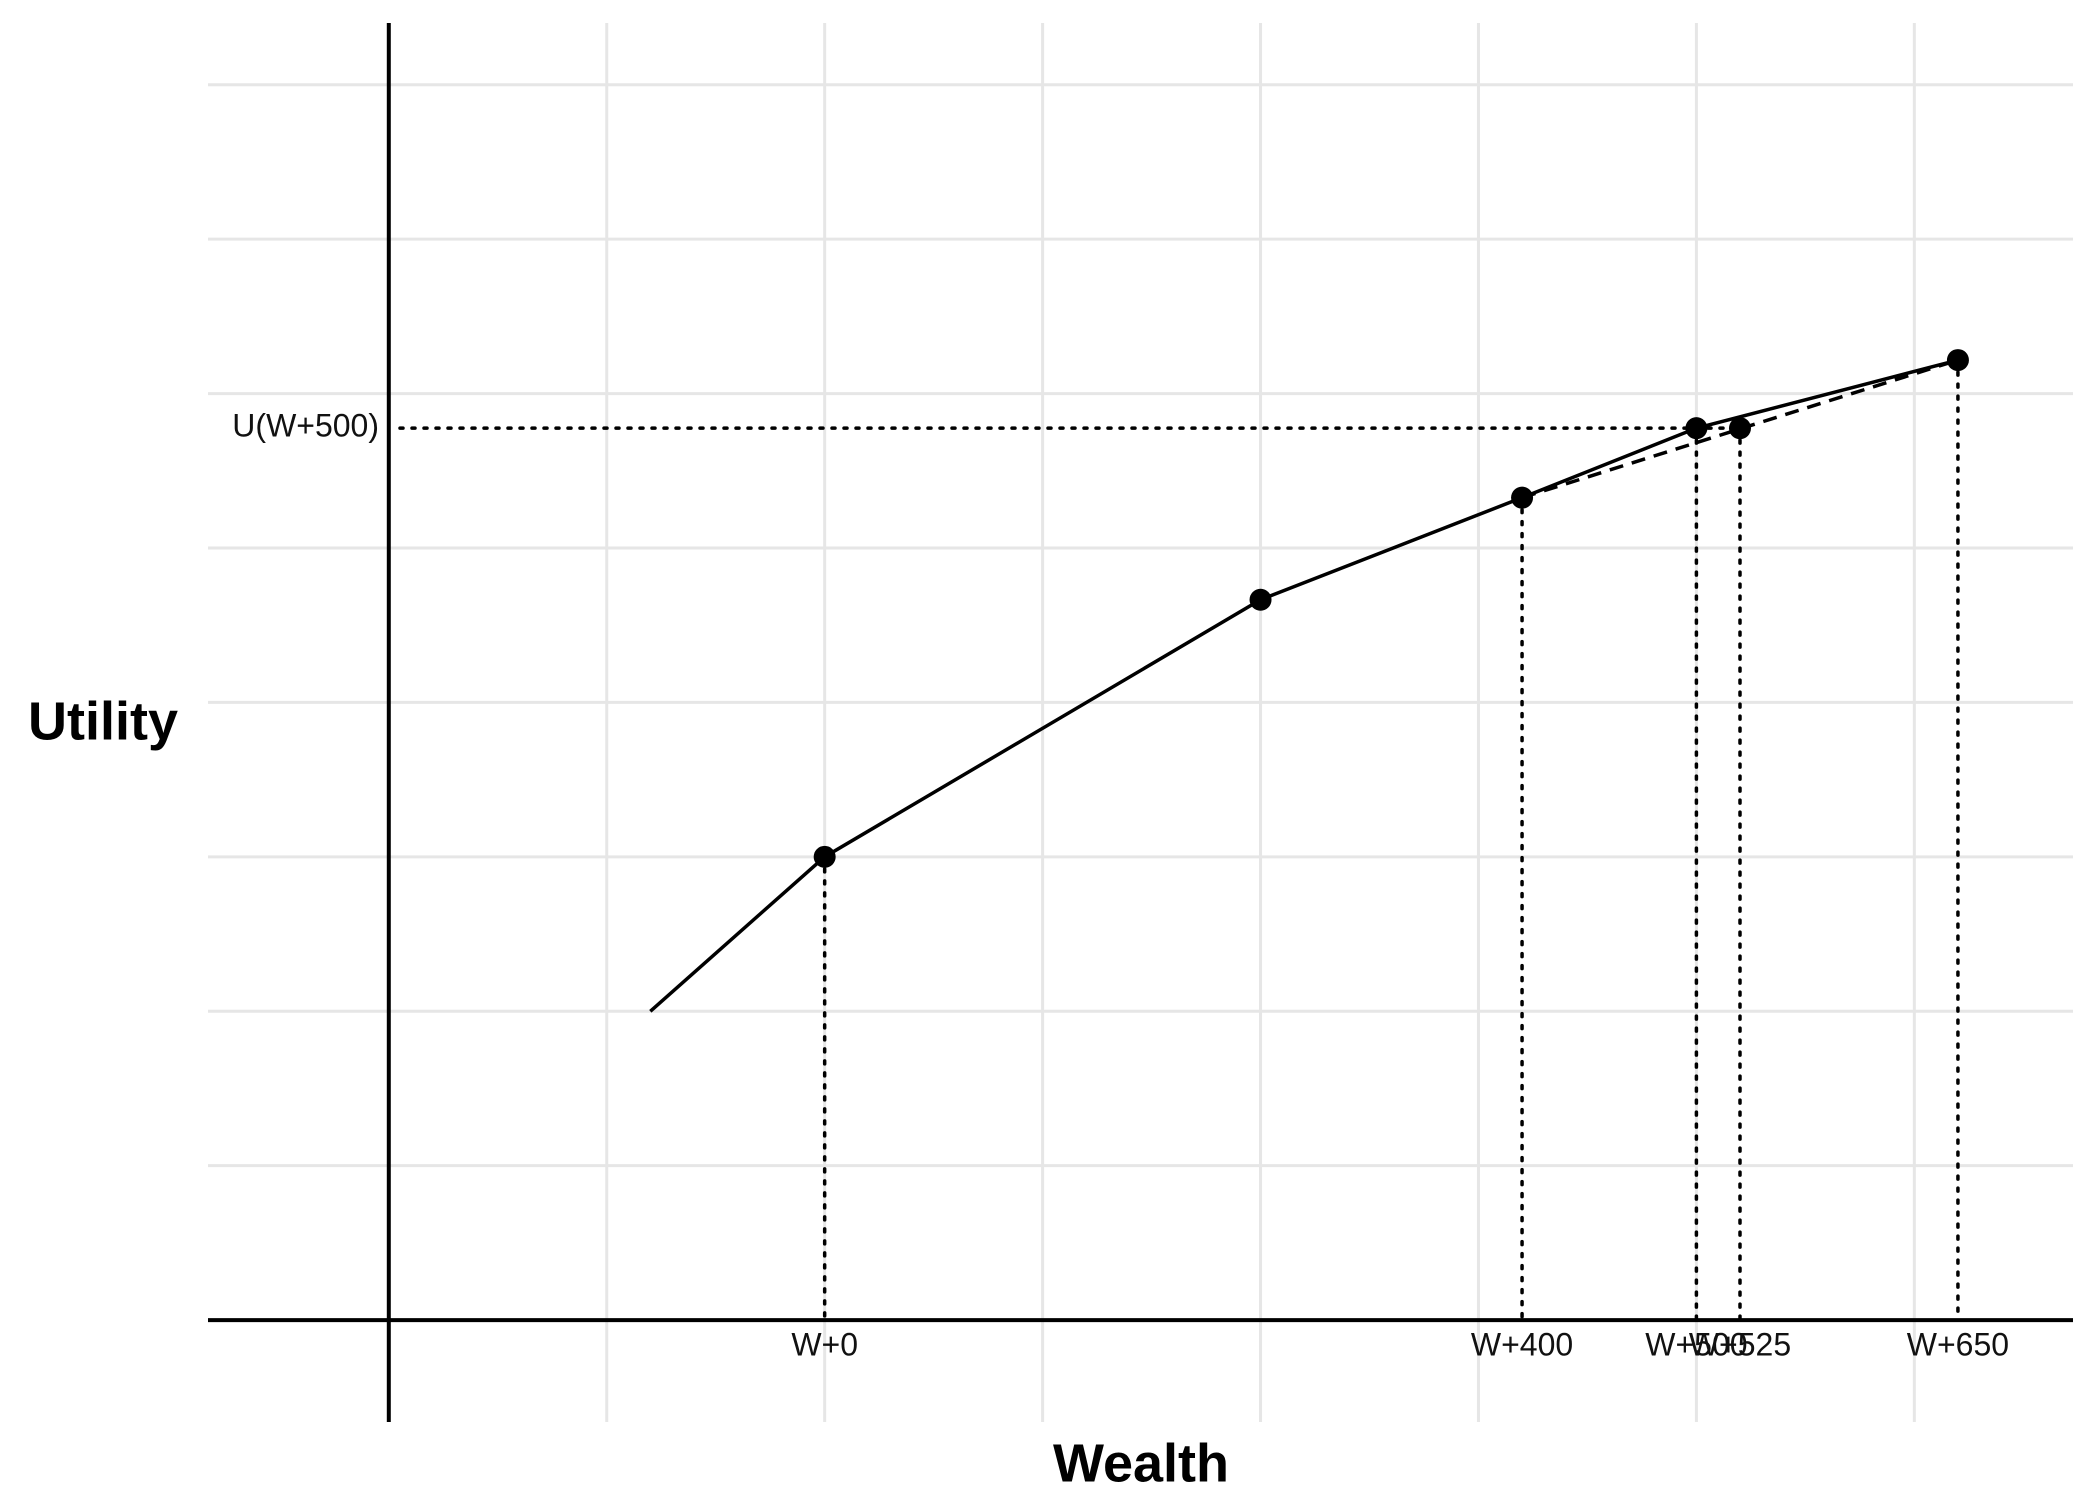 The image size is (2100, 1500). What do you see at coordinates (1958, 1344) in the screenshot?
I see `x-tick-label: W+650` at bounding box center [1958, 1344].